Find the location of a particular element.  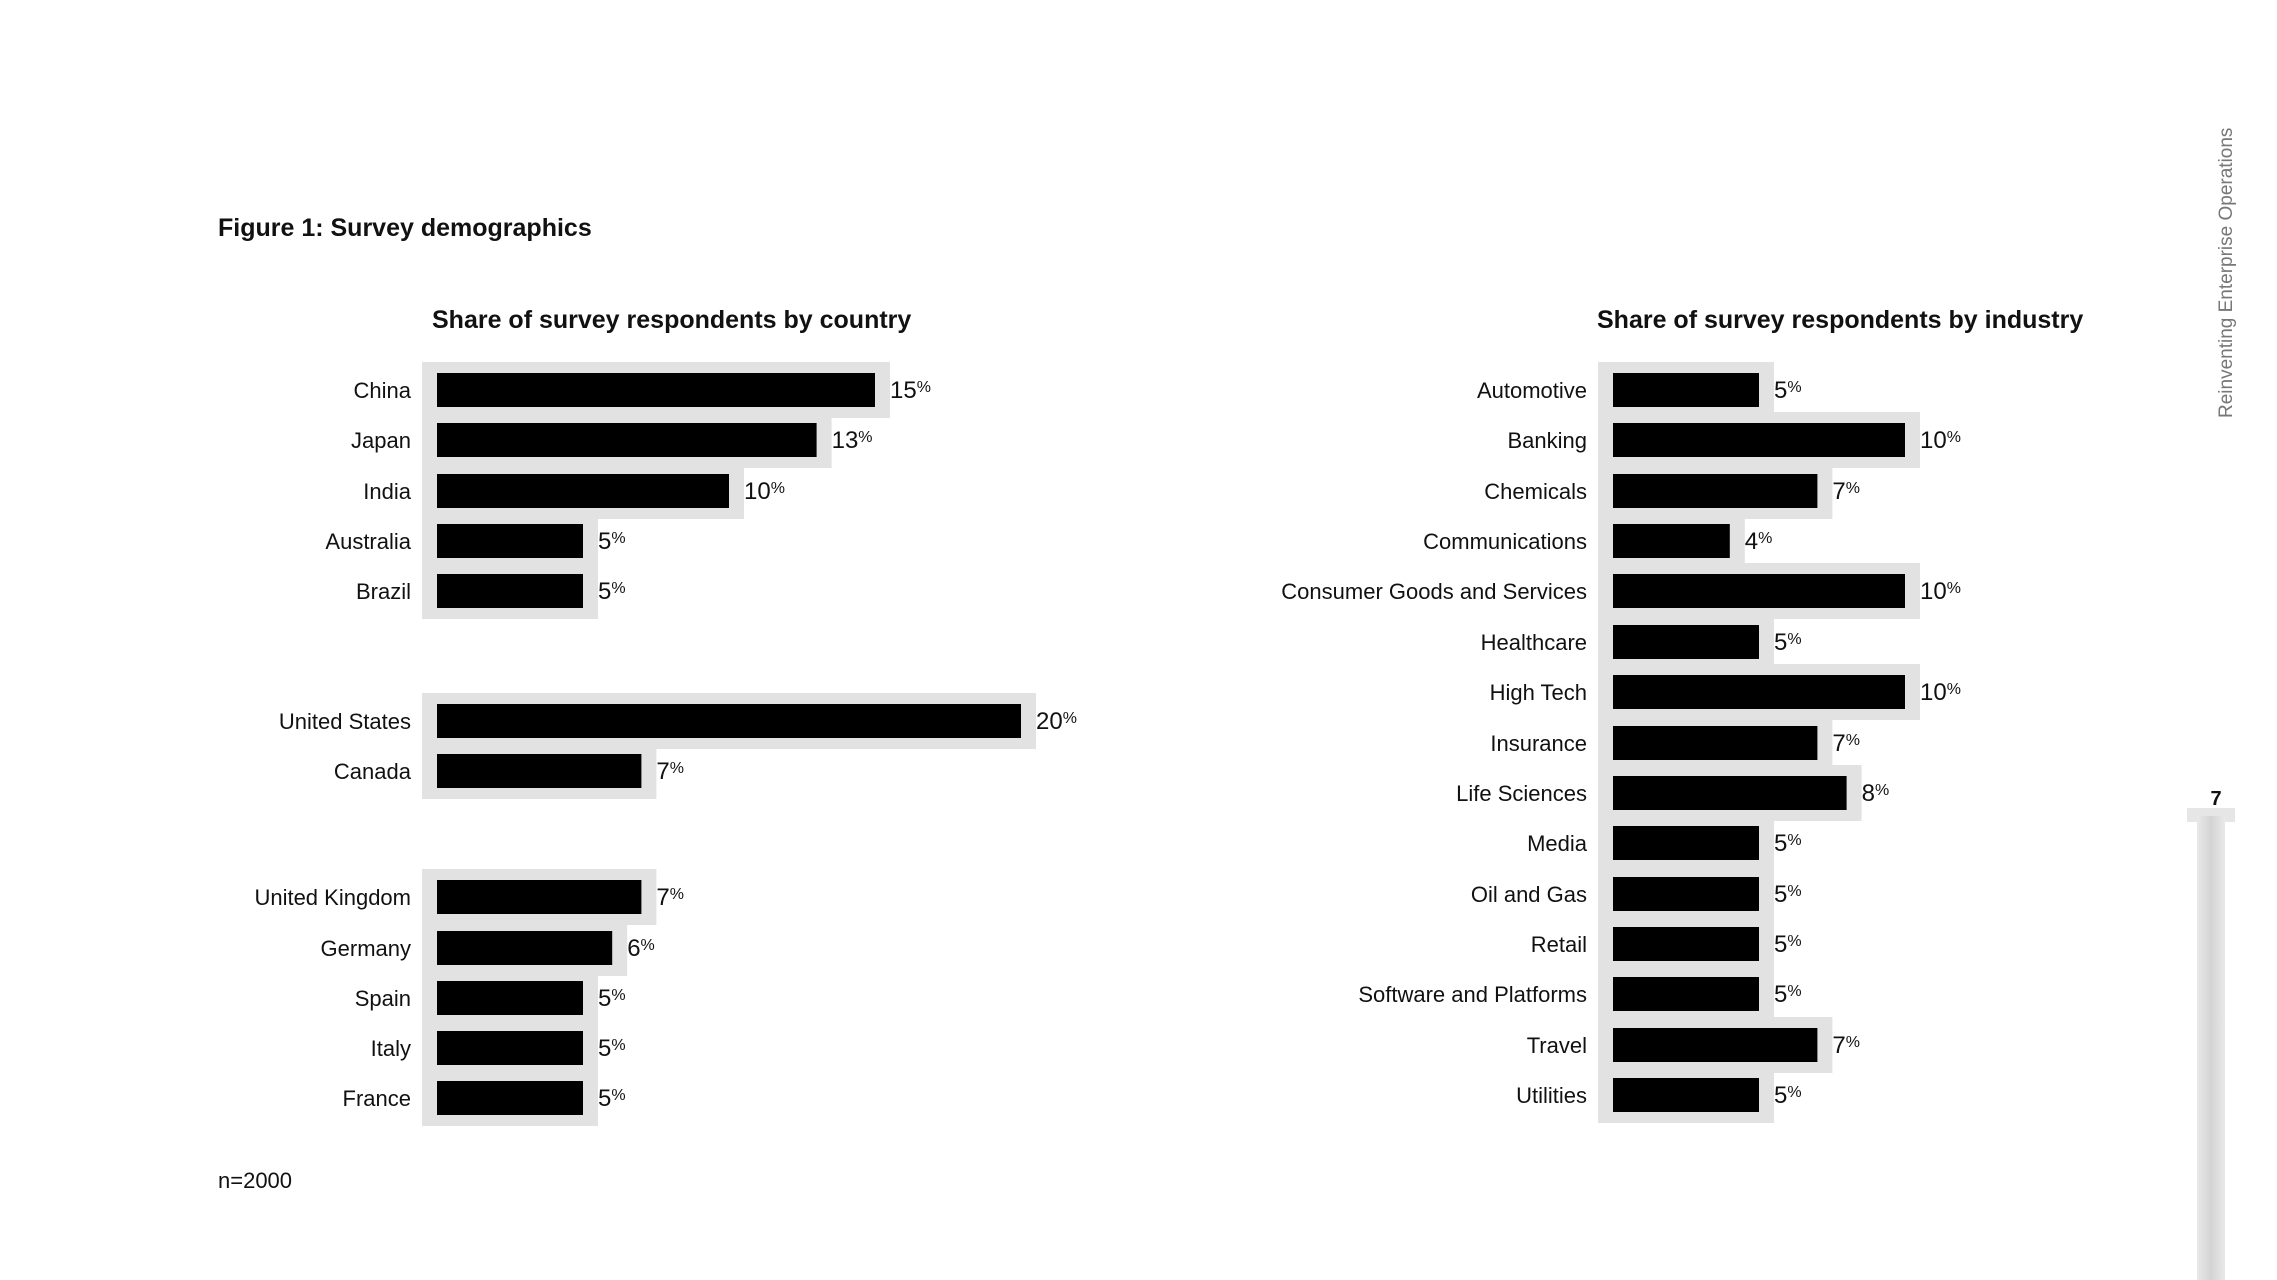

bar-france is located at coordinates (510, 1098).